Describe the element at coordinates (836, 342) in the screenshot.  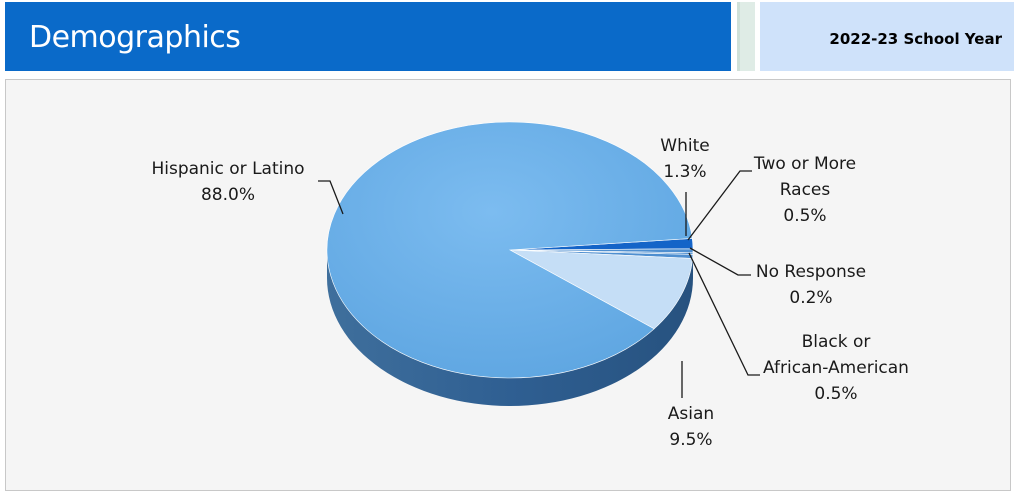
I see `slice-label-line: Black or` at that location.